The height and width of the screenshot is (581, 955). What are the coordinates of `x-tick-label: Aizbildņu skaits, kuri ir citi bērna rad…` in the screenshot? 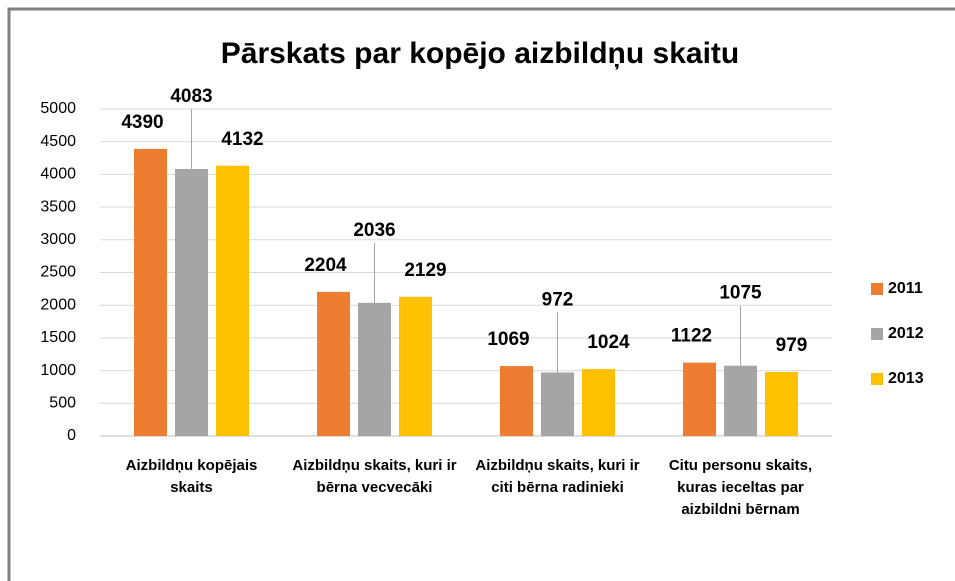 It's located at (557, 476).